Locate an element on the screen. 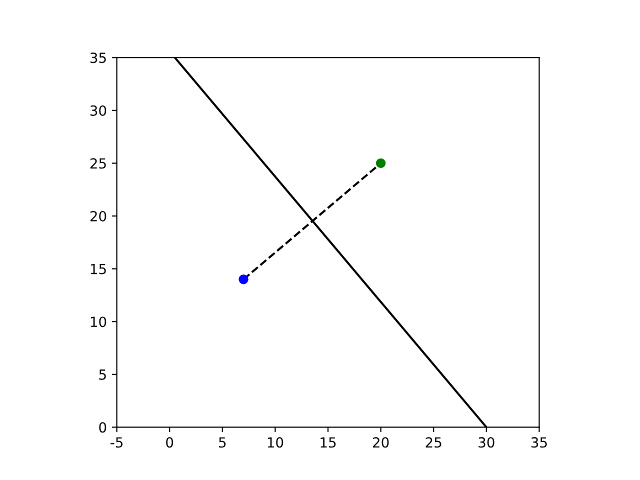 Image resolution: width=640 pixels, height=480 pixels. x-tick-label: 0 is located at coordinates (170, 442).